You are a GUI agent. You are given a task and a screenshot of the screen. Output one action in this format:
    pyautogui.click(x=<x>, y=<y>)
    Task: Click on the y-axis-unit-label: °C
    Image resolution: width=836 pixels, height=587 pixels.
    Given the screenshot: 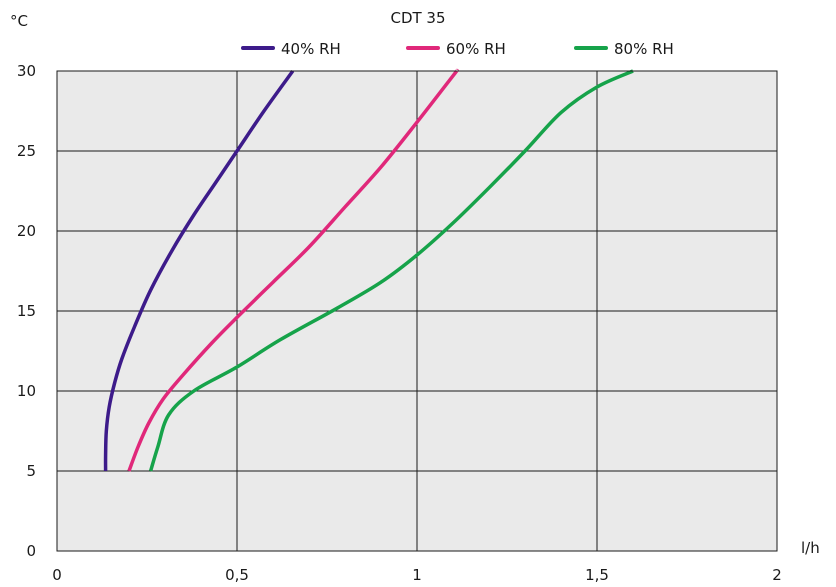 What is the action you would take?
    pyautogui.click(x=19, y=21)
    